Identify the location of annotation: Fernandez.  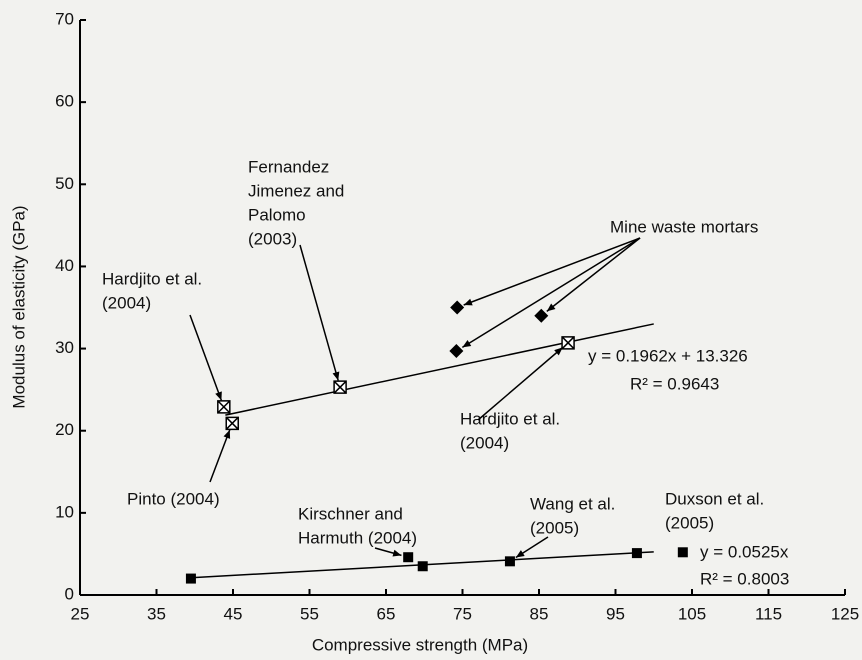
(288, 166).